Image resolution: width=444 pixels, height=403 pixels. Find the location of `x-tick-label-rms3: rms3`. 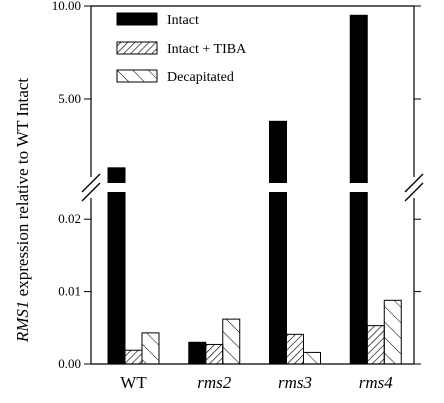

x-tick-label-rms3: rms3 is located at coordinates (295, 382).